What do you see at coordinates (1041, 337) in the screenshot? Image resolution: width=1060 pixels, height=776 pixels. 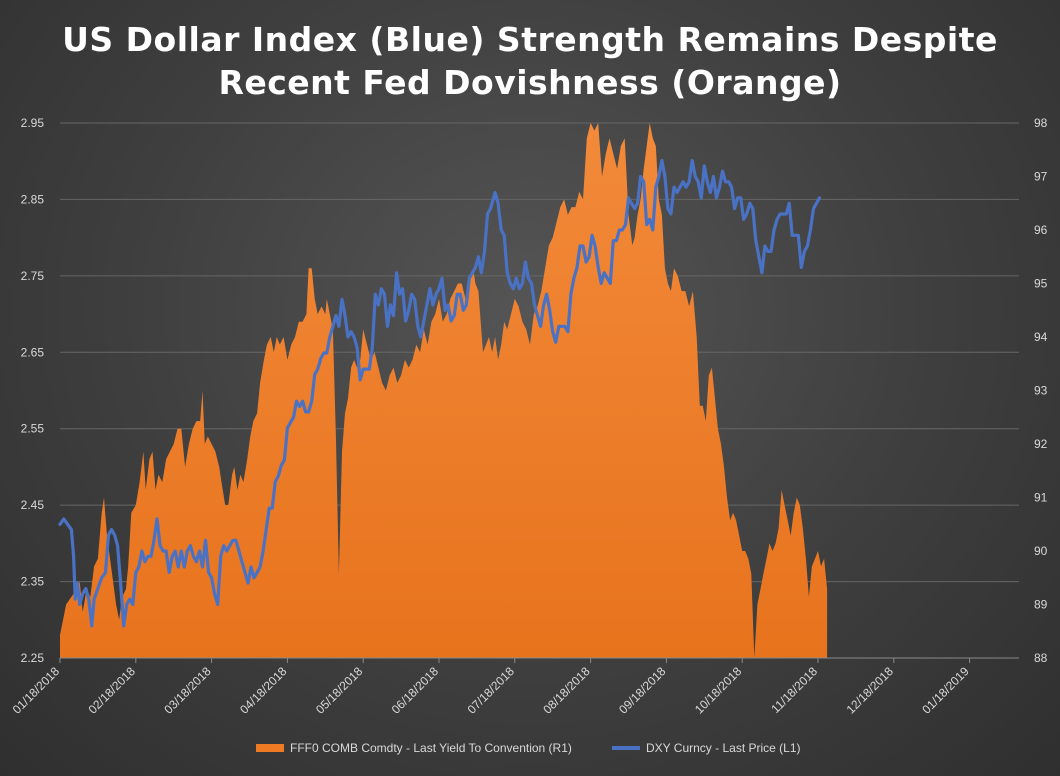 I see `right-tick-label: 94` at bounding box center [1041, 337].